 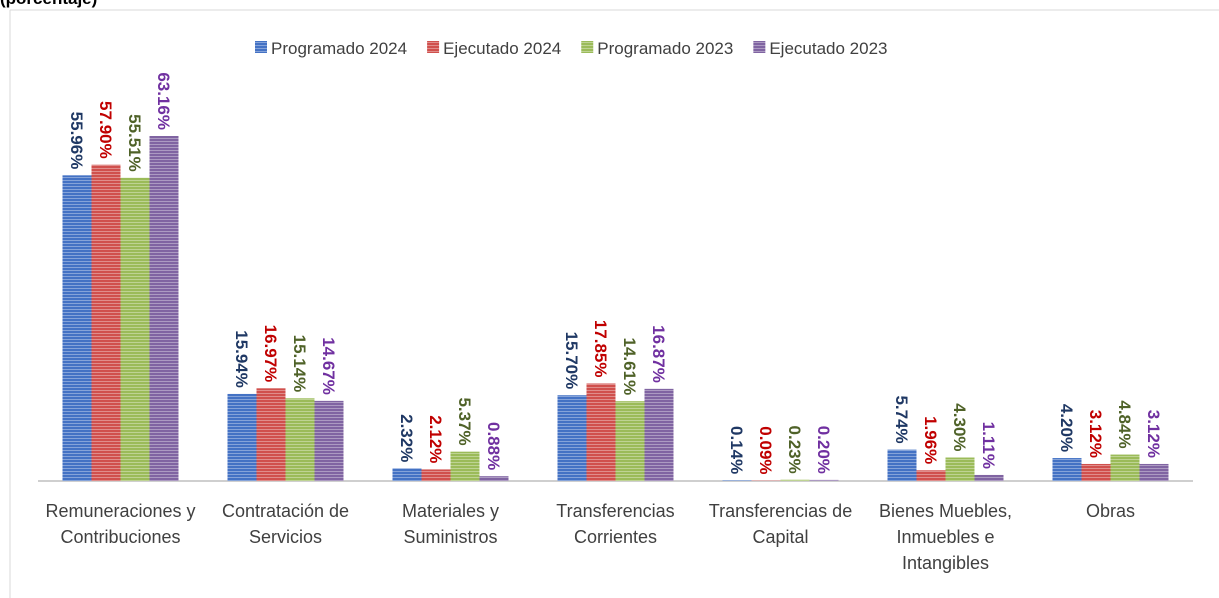 What do you see at coordinates (794, 450) in the screenshot?
I see `value-label: 0.23%` at bounding box center [794, 450].